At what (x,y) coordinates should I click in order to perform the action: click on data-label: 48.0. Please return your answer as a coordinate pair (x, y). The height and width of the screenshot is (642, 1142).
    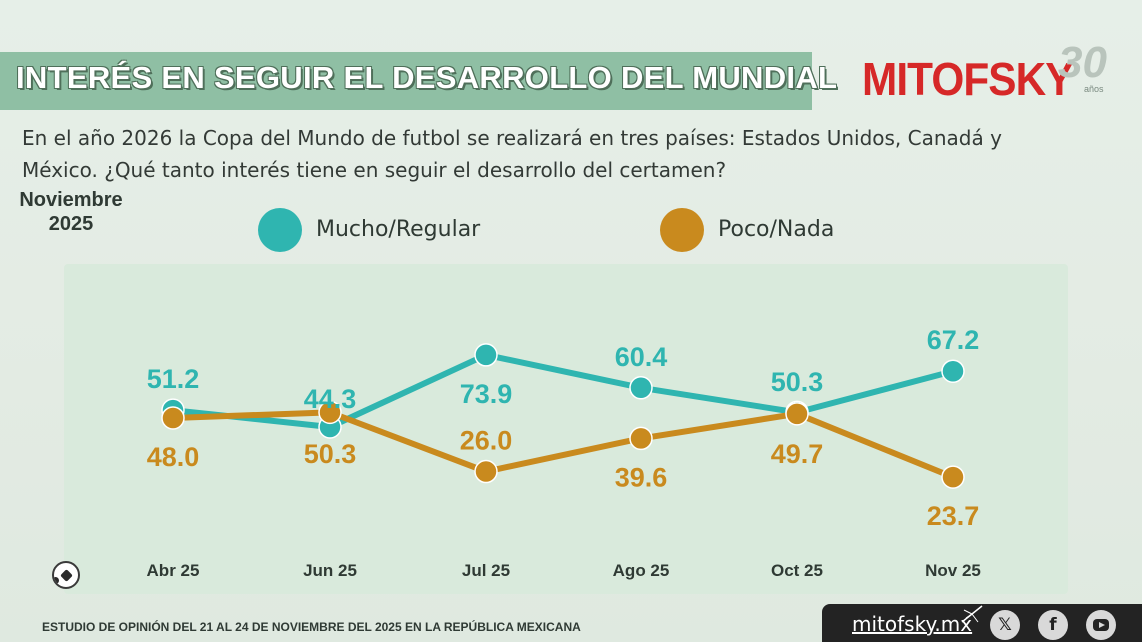
    Looking at the image, I should click on (173, 457).